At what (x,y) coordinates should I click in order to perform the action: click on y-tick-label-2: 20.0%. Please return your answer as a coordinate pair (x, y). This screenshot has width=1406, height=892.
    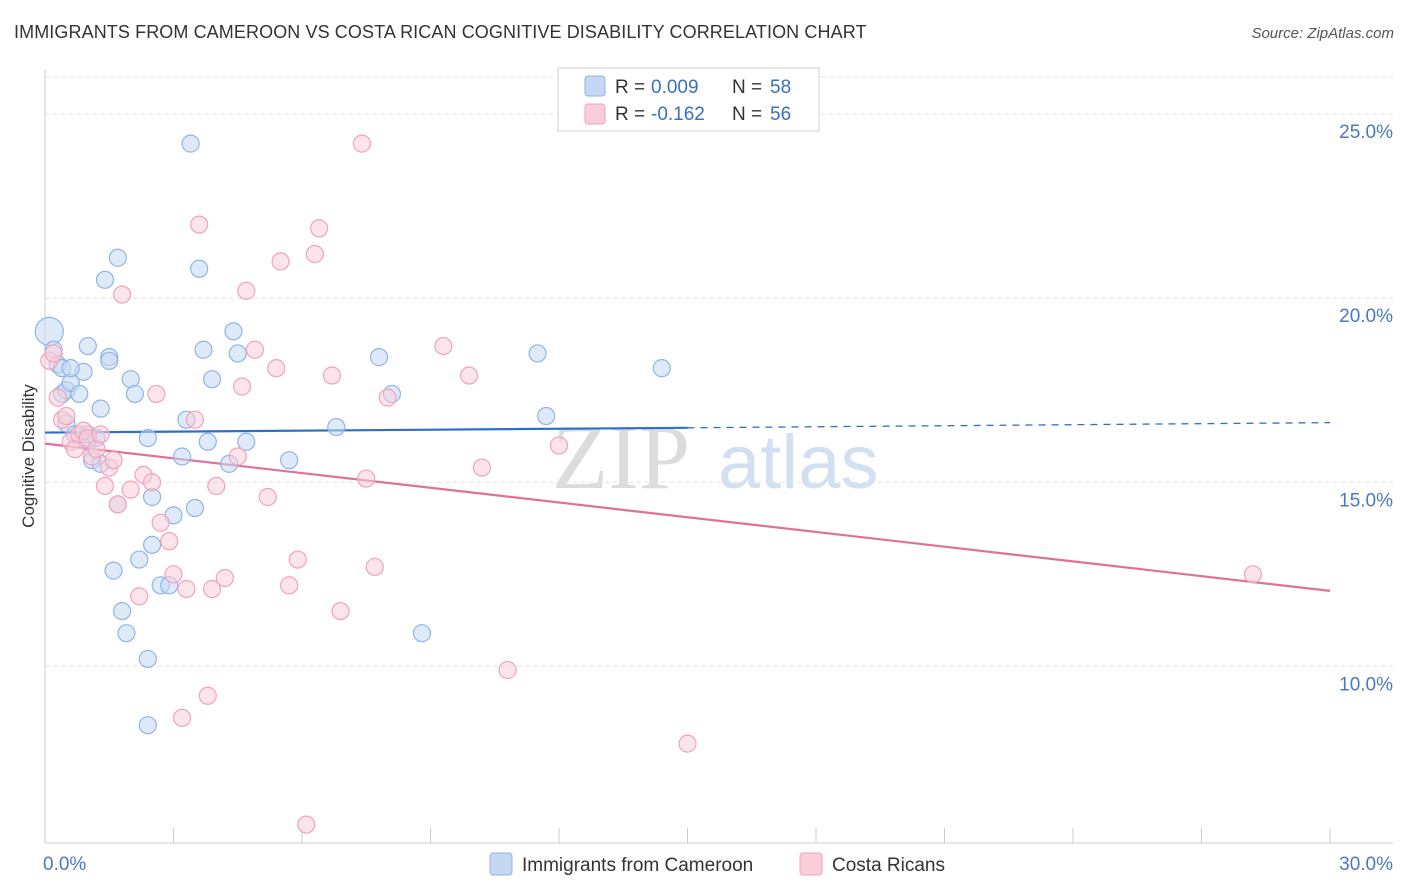
    Looking at the image, I should click on (1366, 316).